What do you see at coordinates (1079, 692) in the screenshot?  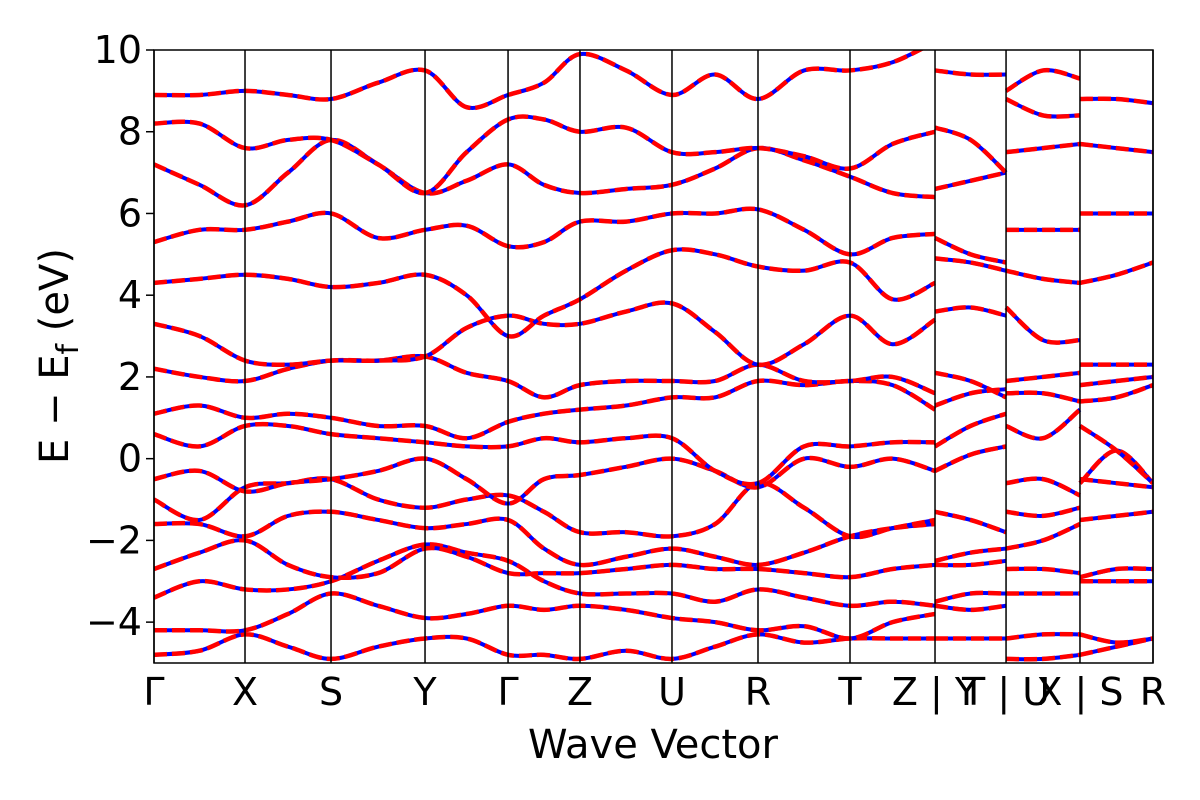 I see `x-tick-label: X | S` at bounding box center [1079, 692].